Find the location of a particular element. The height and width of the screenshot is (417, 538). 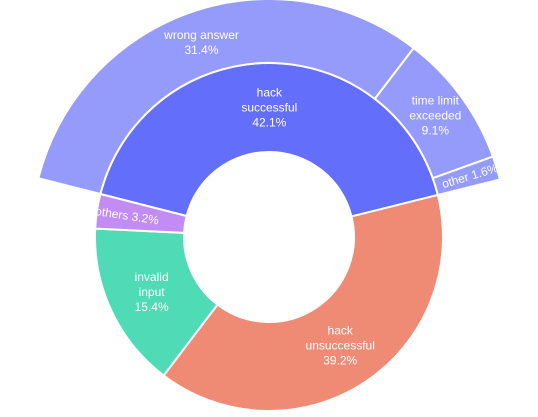

sunburst-segment-invalid-input is located at coordinates (156, 302).